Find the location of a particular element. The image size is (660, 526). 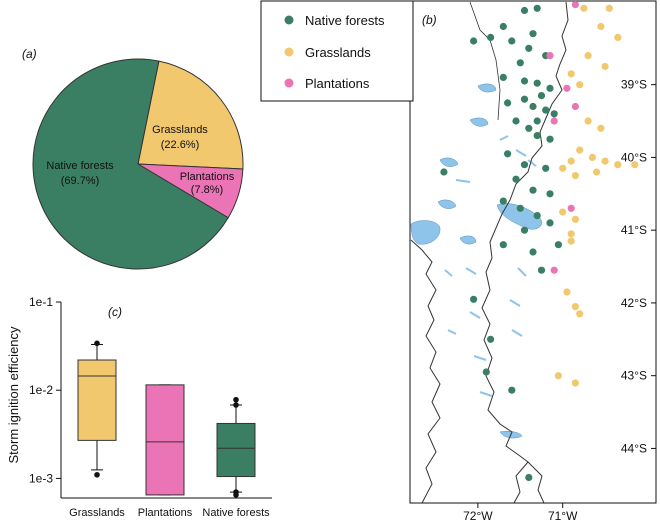

map-x-tick-label: 71°W is located at coordinates (563, 516).